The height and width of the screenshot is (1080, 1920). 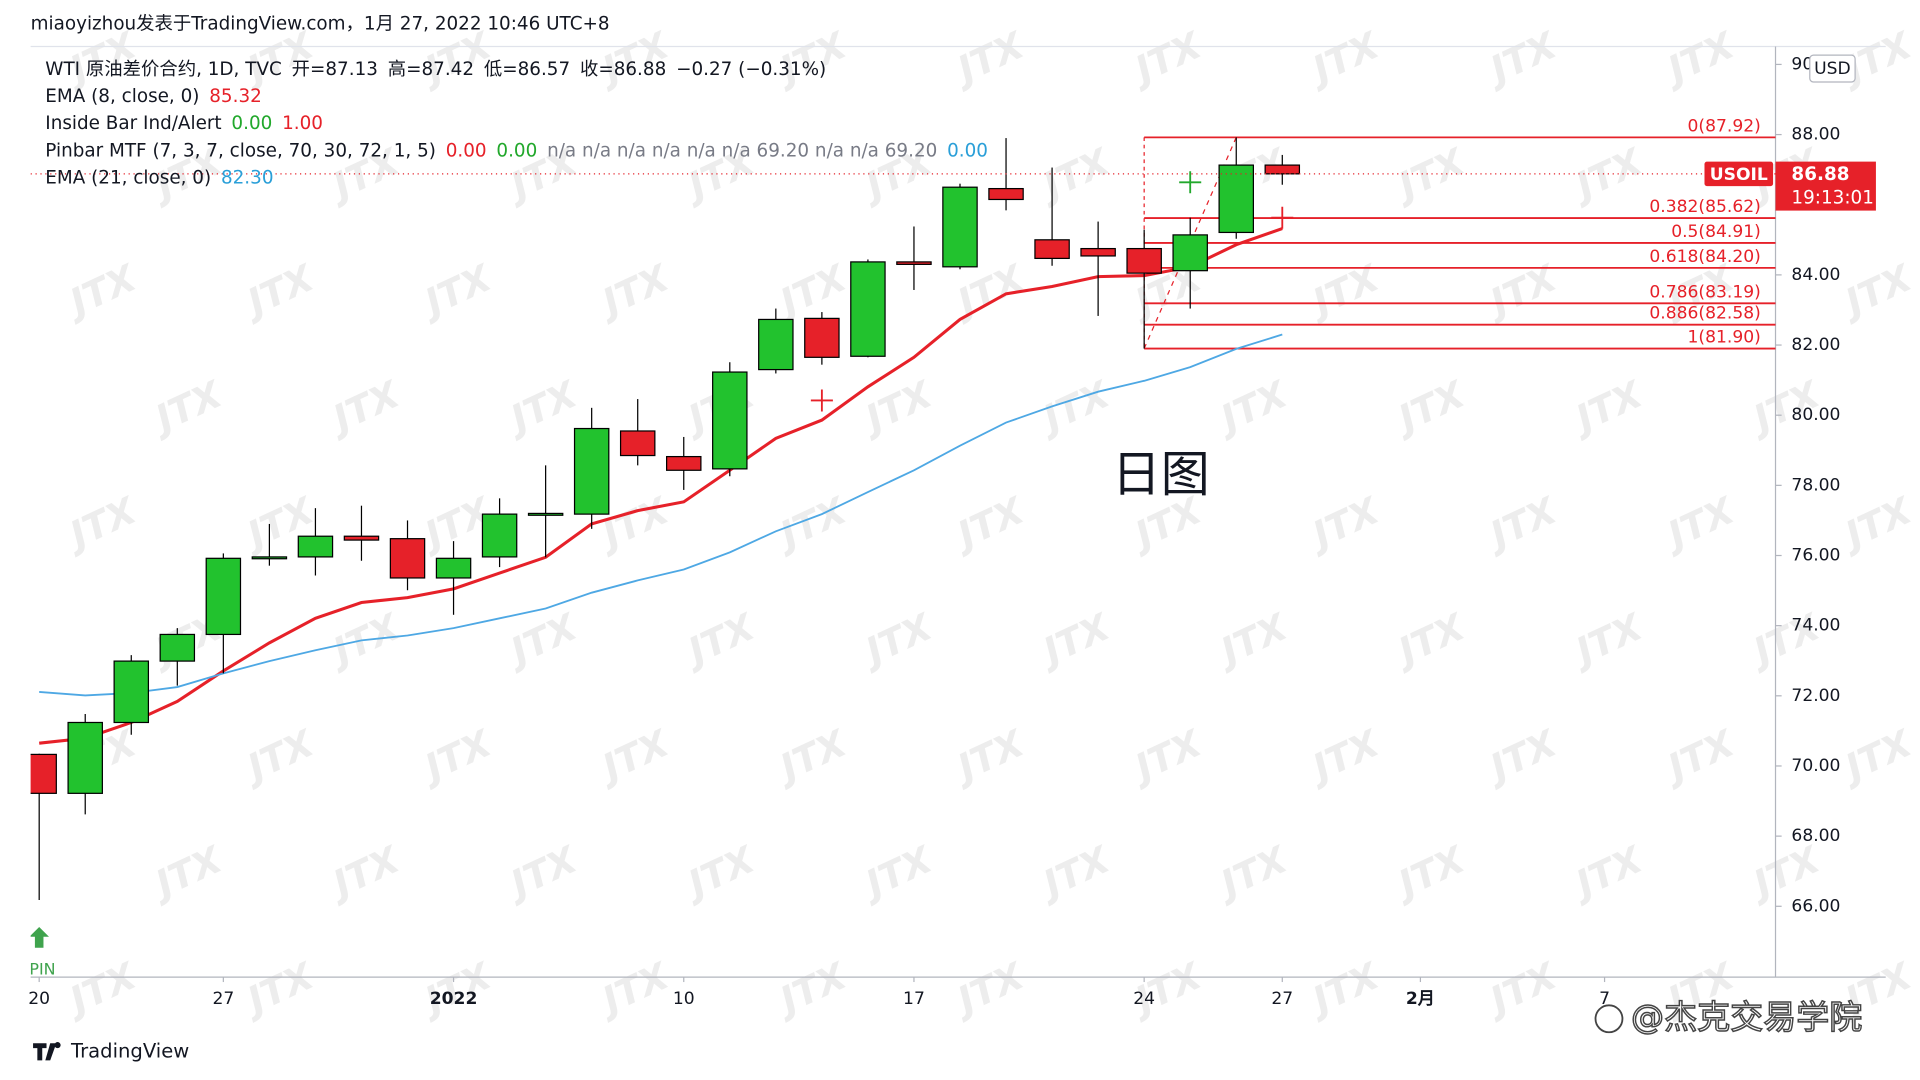 What do you see at coordinates (1815, 275) in the screenshot?
I see `y-tick-label: 84.00` at bounding box center [1815, 275].